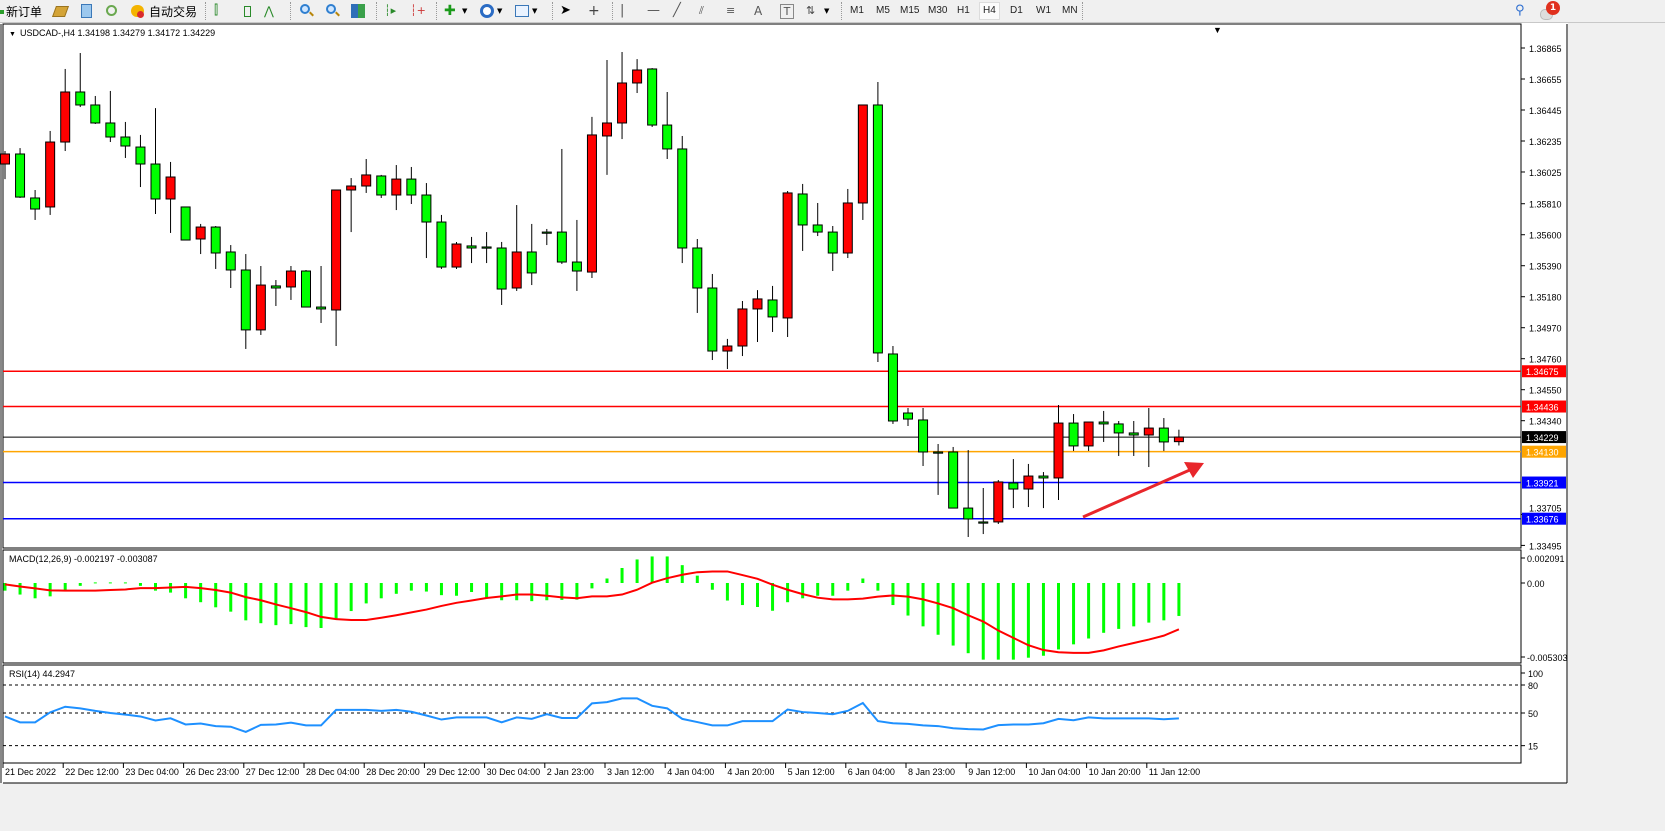  Describe the element at coordinates (21, 11) in the screenshot. I see `new-order-button: 新订单` at that location.